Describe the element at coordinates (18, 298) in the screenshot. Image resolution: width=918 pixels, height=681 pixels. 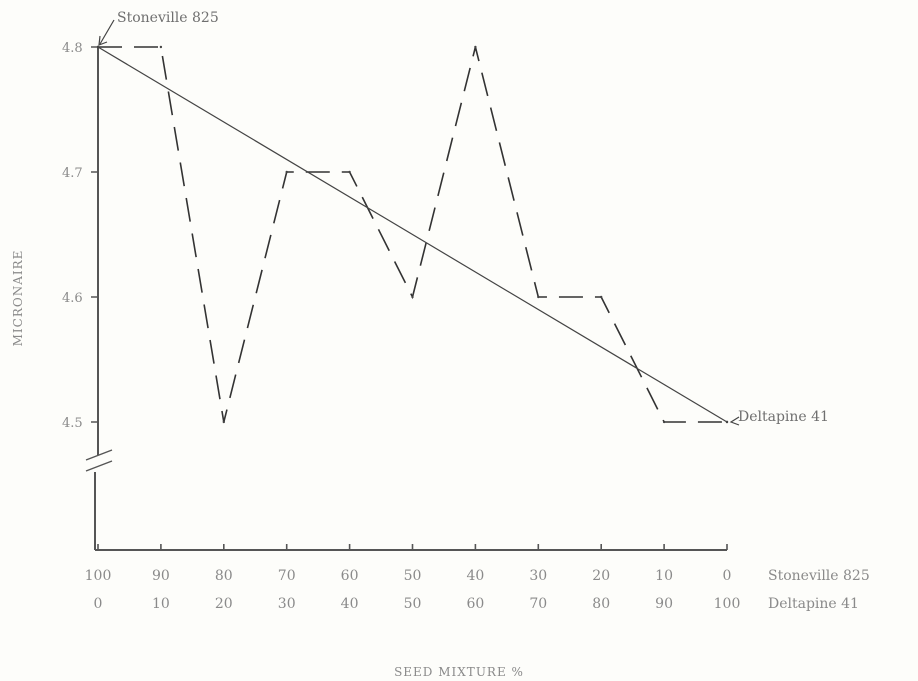
I see `y-axis-title: MICRONAIRE` at that location.